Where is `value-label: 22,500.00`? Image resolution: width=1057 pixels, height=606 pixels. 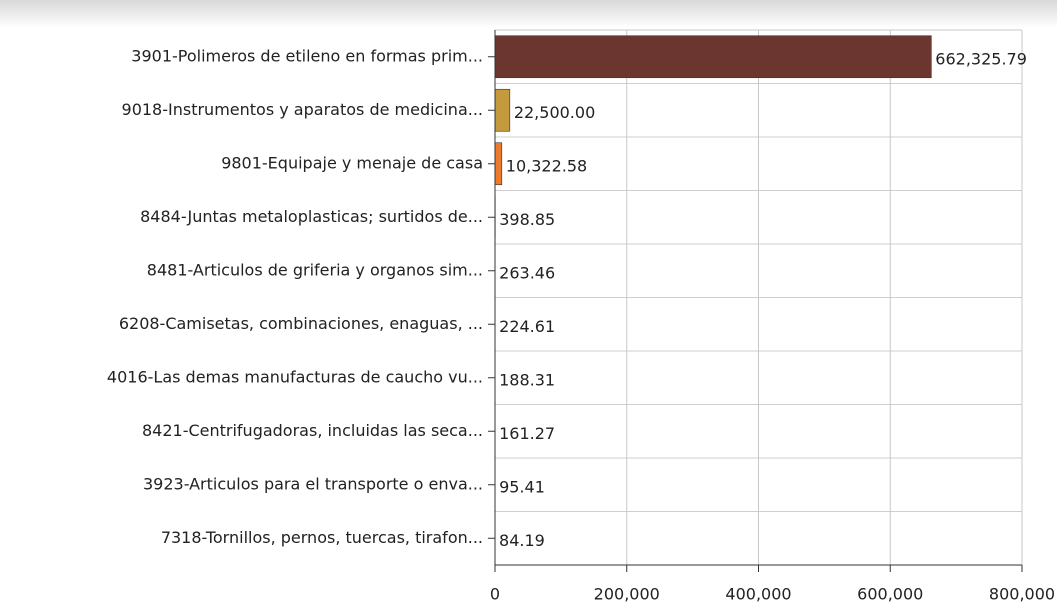
value-label: 22,500.00 is located at coordinates (554, 112).